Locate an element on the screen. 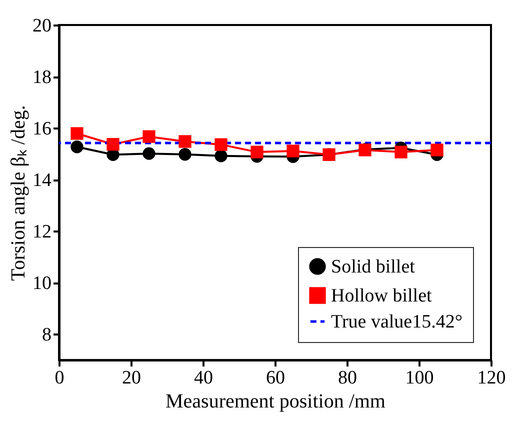  legend-label: Hollow billet is located at coordinates (382, 296).